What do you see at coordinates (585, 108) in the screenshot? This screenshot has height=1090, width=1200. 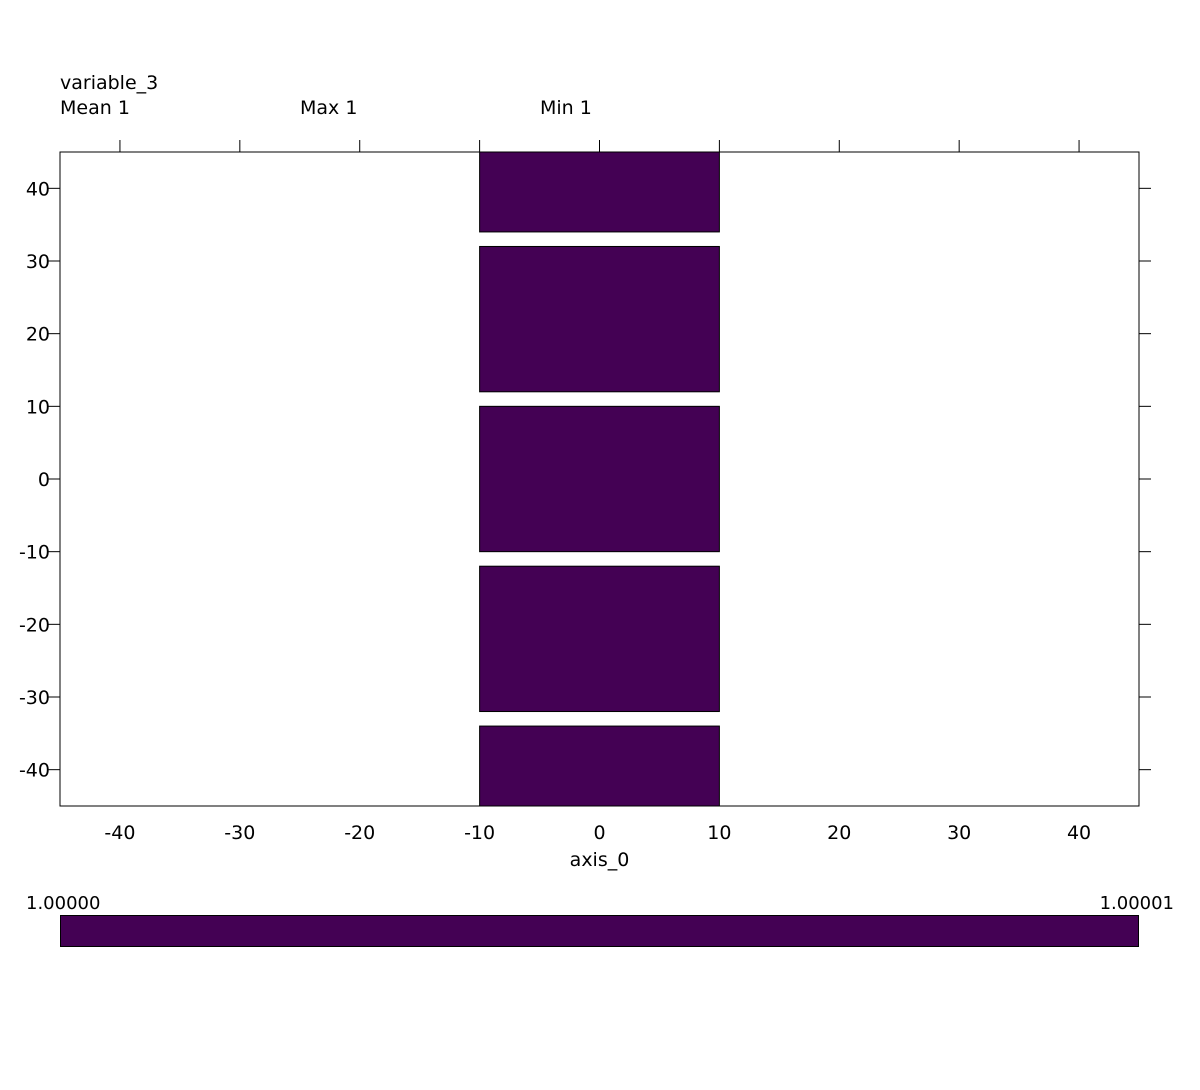 I see `stat-min-value: 1` at bounding box center [585, 108].